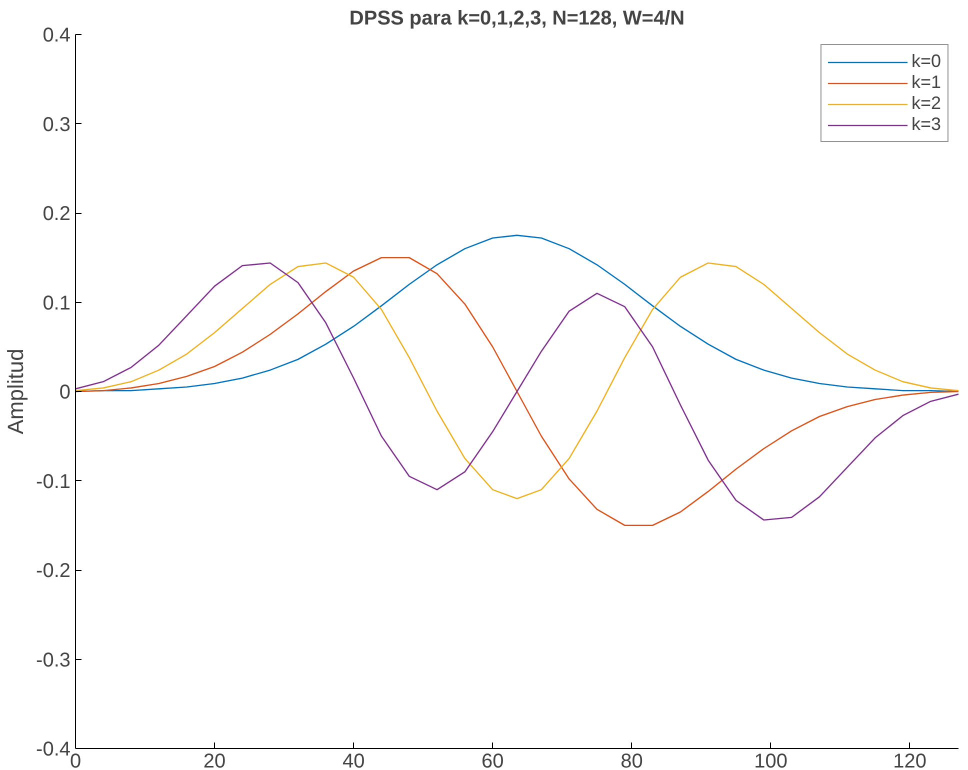  What do you see at coordinates (910, 760) in the screenshot?
I see `x-tick-label: 120` at bounding box center [910, 760].